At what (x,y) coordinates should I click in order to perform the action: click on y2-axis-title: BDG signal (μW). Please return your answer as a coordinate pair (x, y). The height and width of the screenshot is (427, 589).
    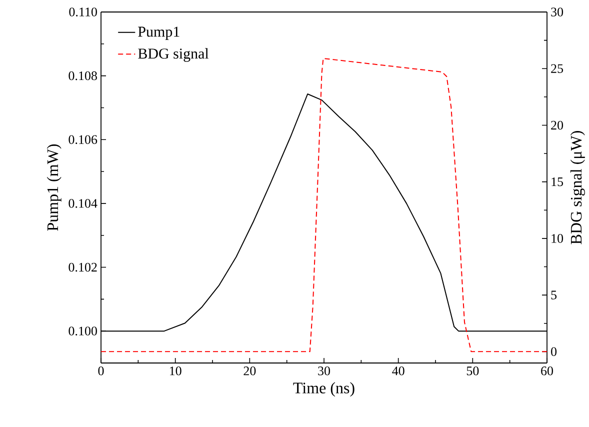
    Looking at the image, I should click on (577, 187).